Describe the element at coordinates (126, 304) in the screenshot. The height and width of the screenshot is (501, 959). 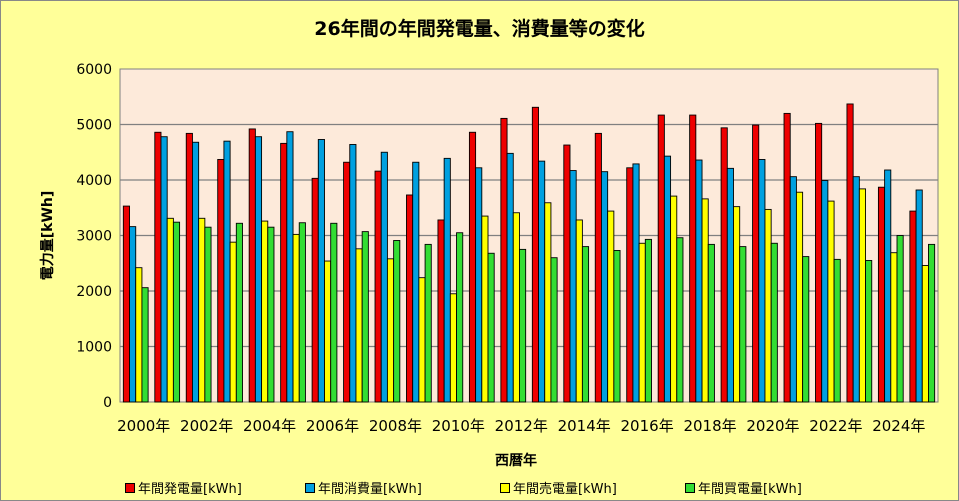
I see `bar-1-2000年` at that location.